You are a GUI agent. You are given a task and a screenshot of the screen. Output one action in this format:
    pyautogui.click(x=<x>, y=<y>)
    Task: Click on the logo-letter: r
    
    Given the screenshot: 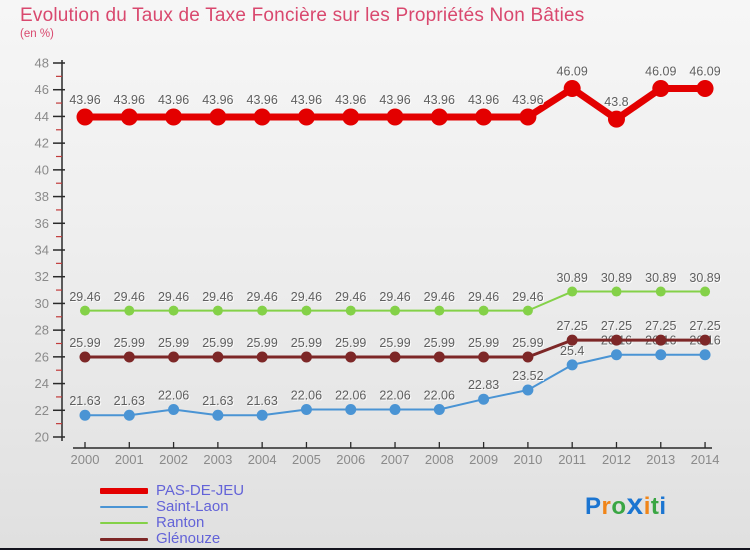 What is the action you would take?
    pyautogui.click(x=606, y=506)
    